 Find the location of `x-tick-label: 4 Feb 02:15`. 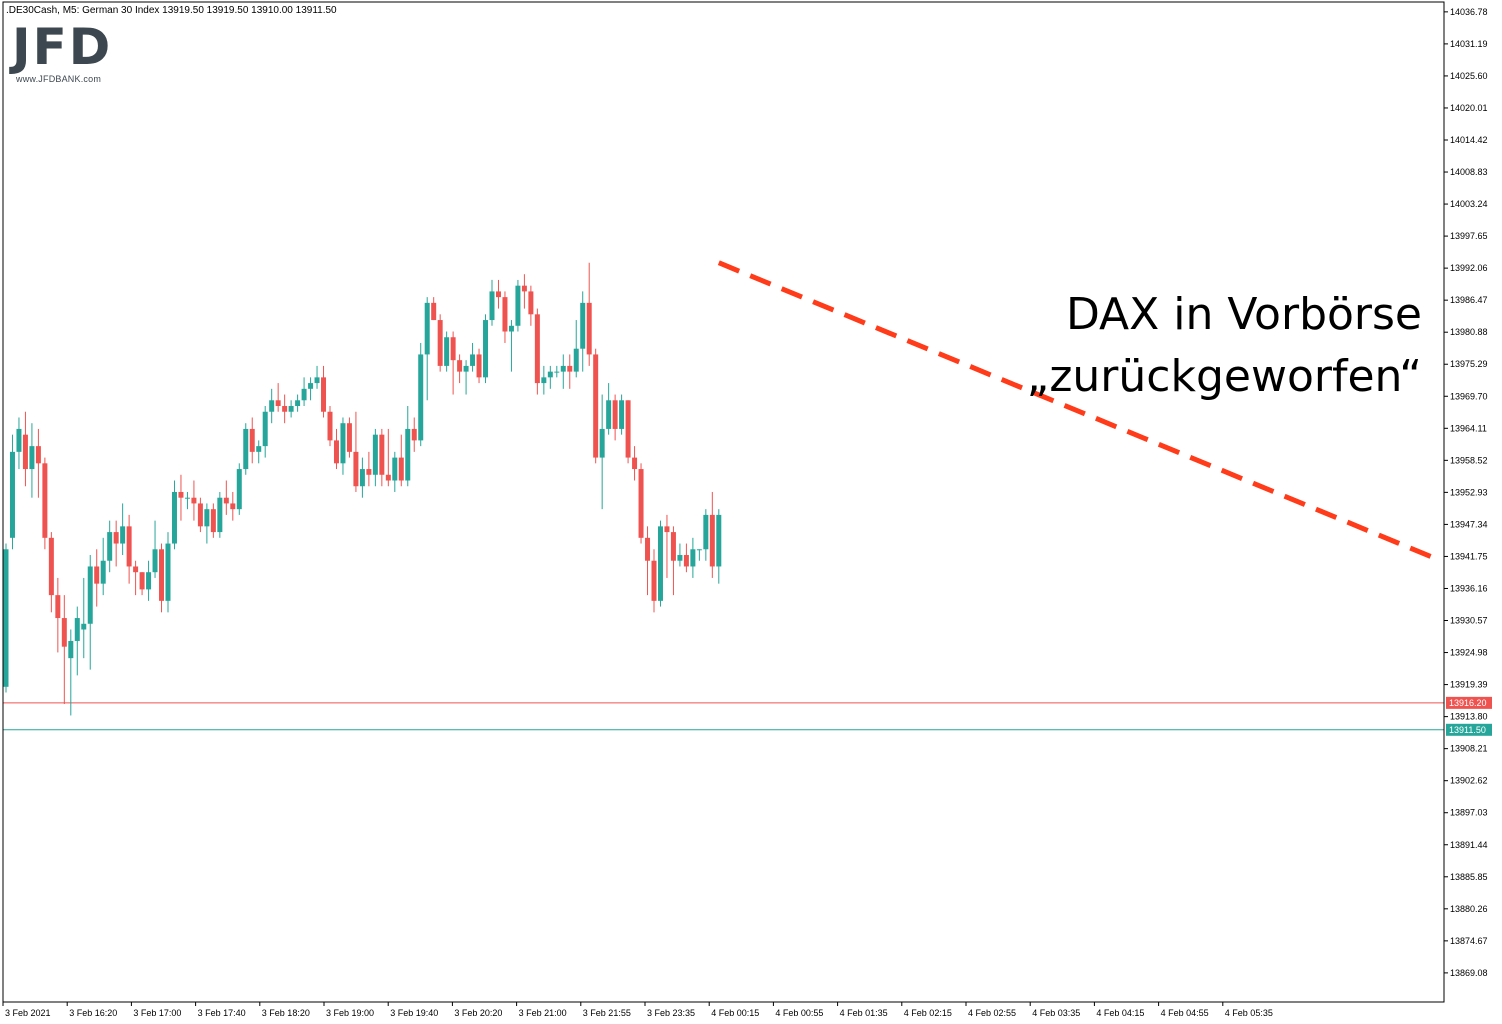

x-tick-label: 4 Feb 02:15 is located at coordinates (928, 1013).